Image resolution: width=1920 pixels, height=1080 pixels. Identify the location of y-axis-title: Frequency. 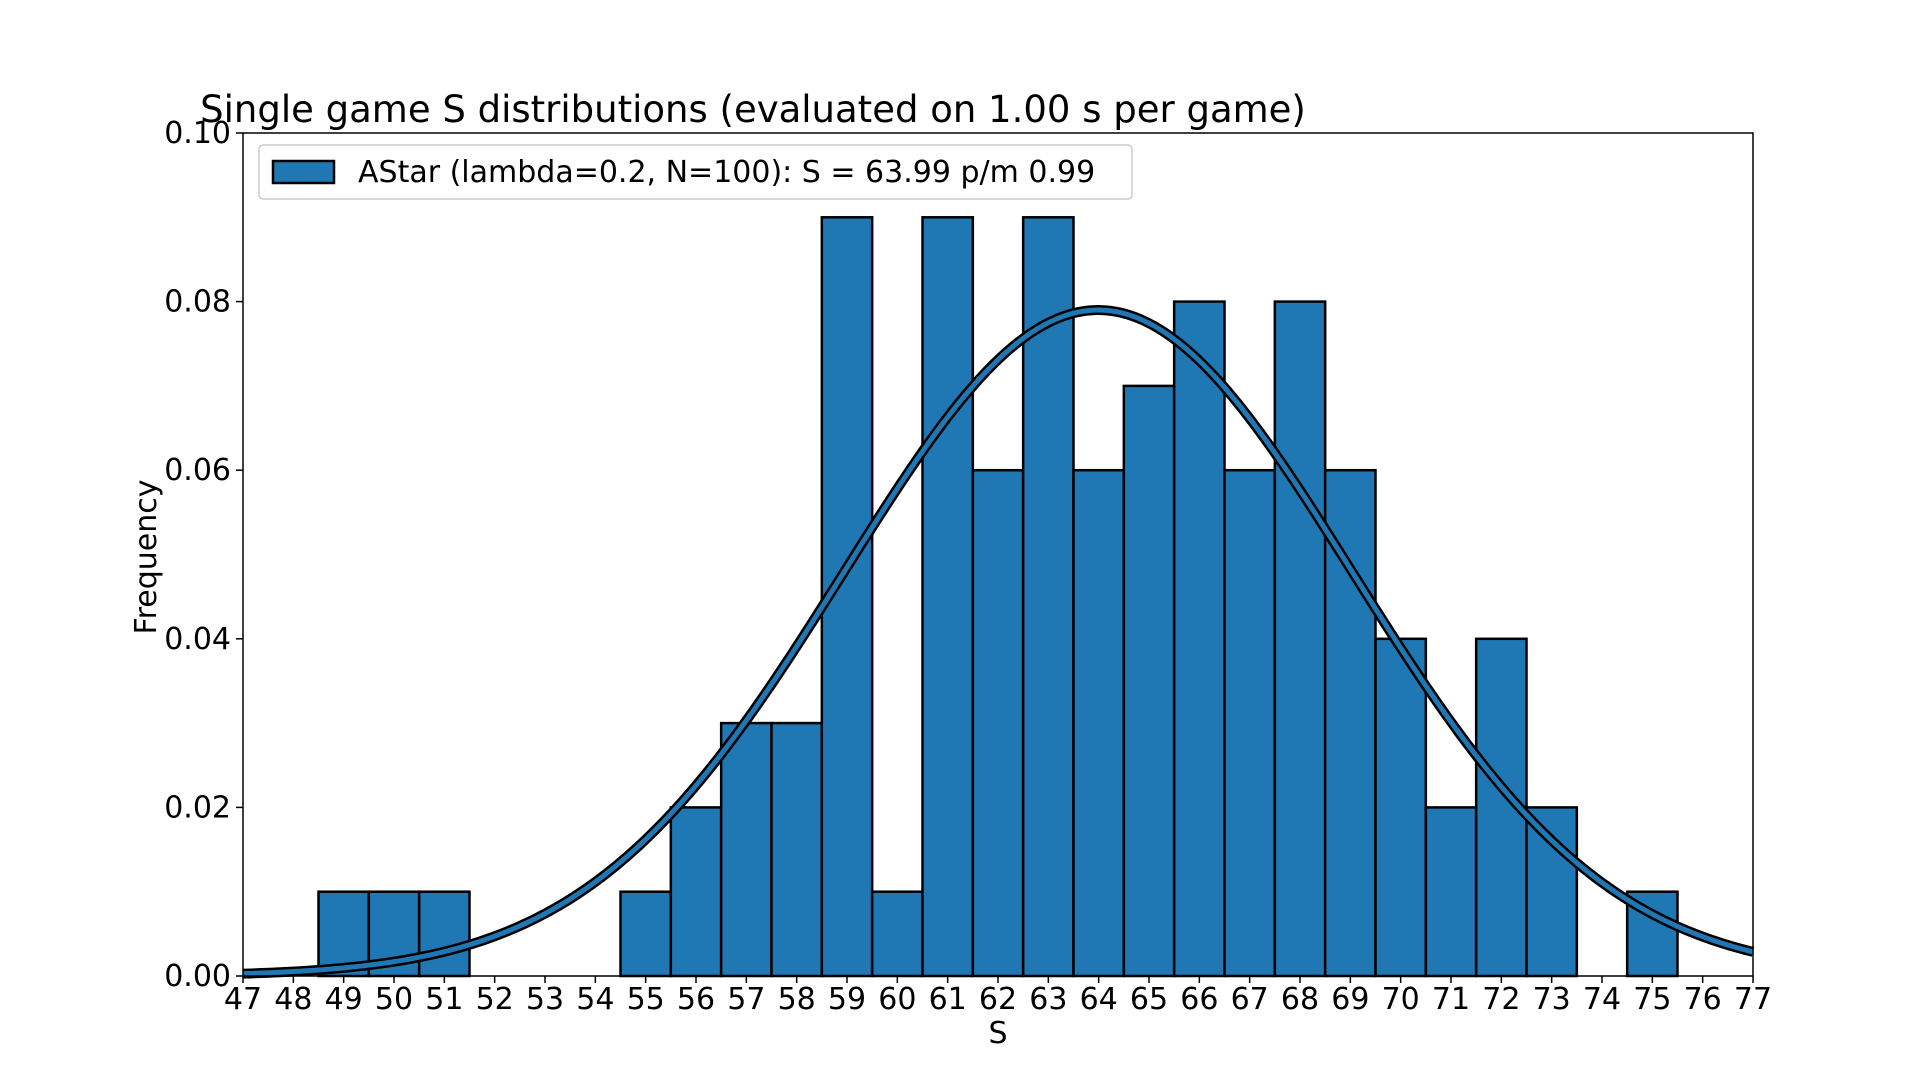
(146, 557).